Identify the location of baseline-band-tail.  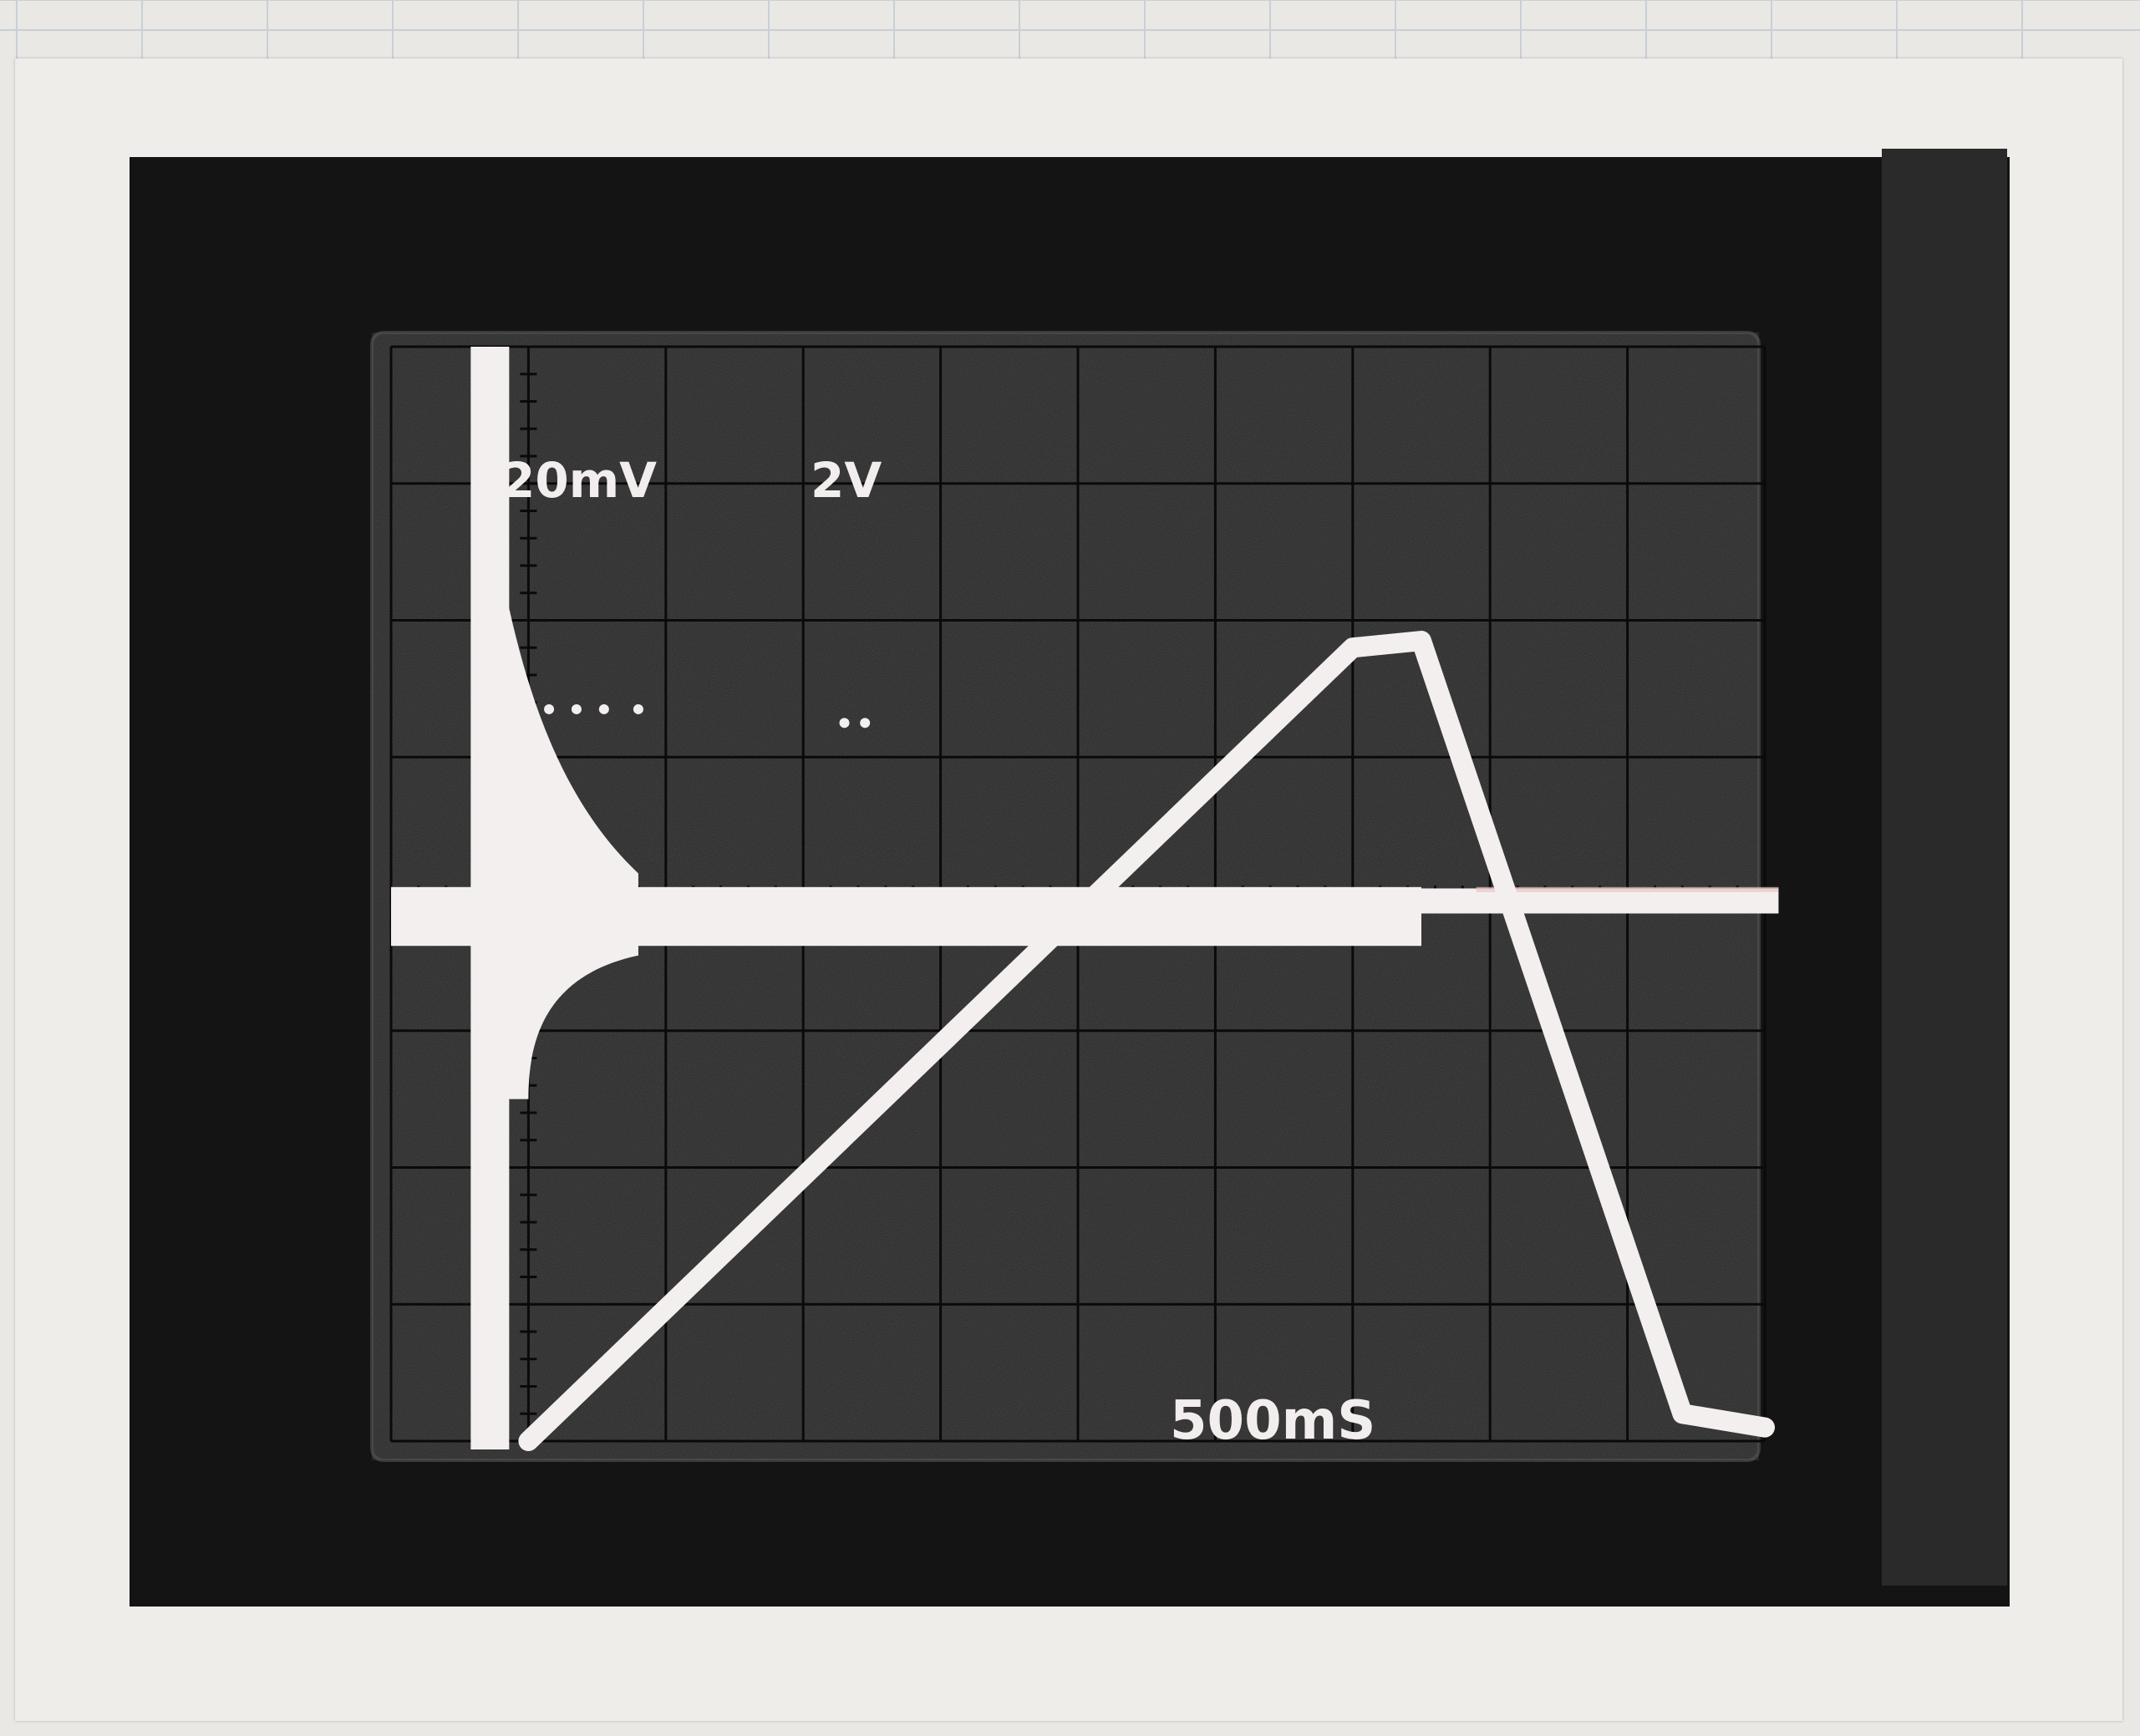
(1600, 901).